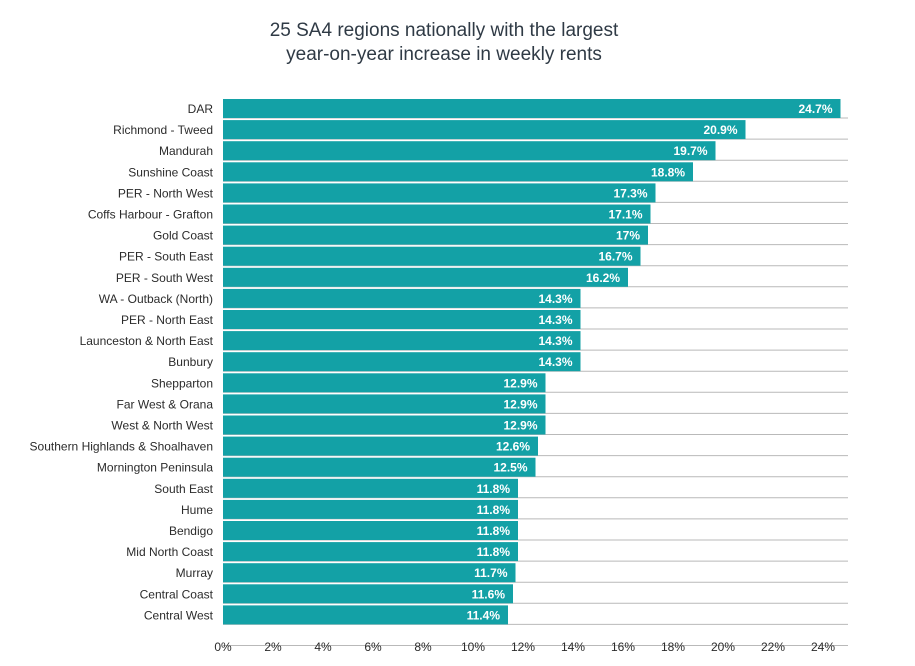 The width and height of the screenshot is (915, 666). Describe the element at coordinates (223, 647) in the screenshot. I see `x-tick-label: 0%` at that location.